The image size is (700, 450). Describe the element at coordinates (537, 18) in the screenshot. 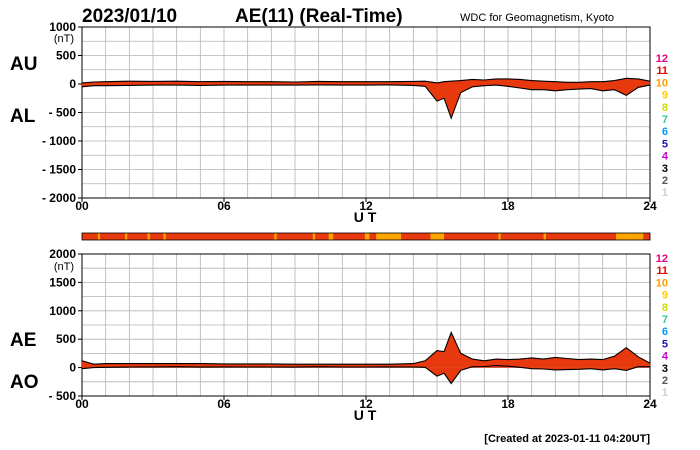

I see `source-label: WDC for Geomagnetism, Kyoto` at that location.